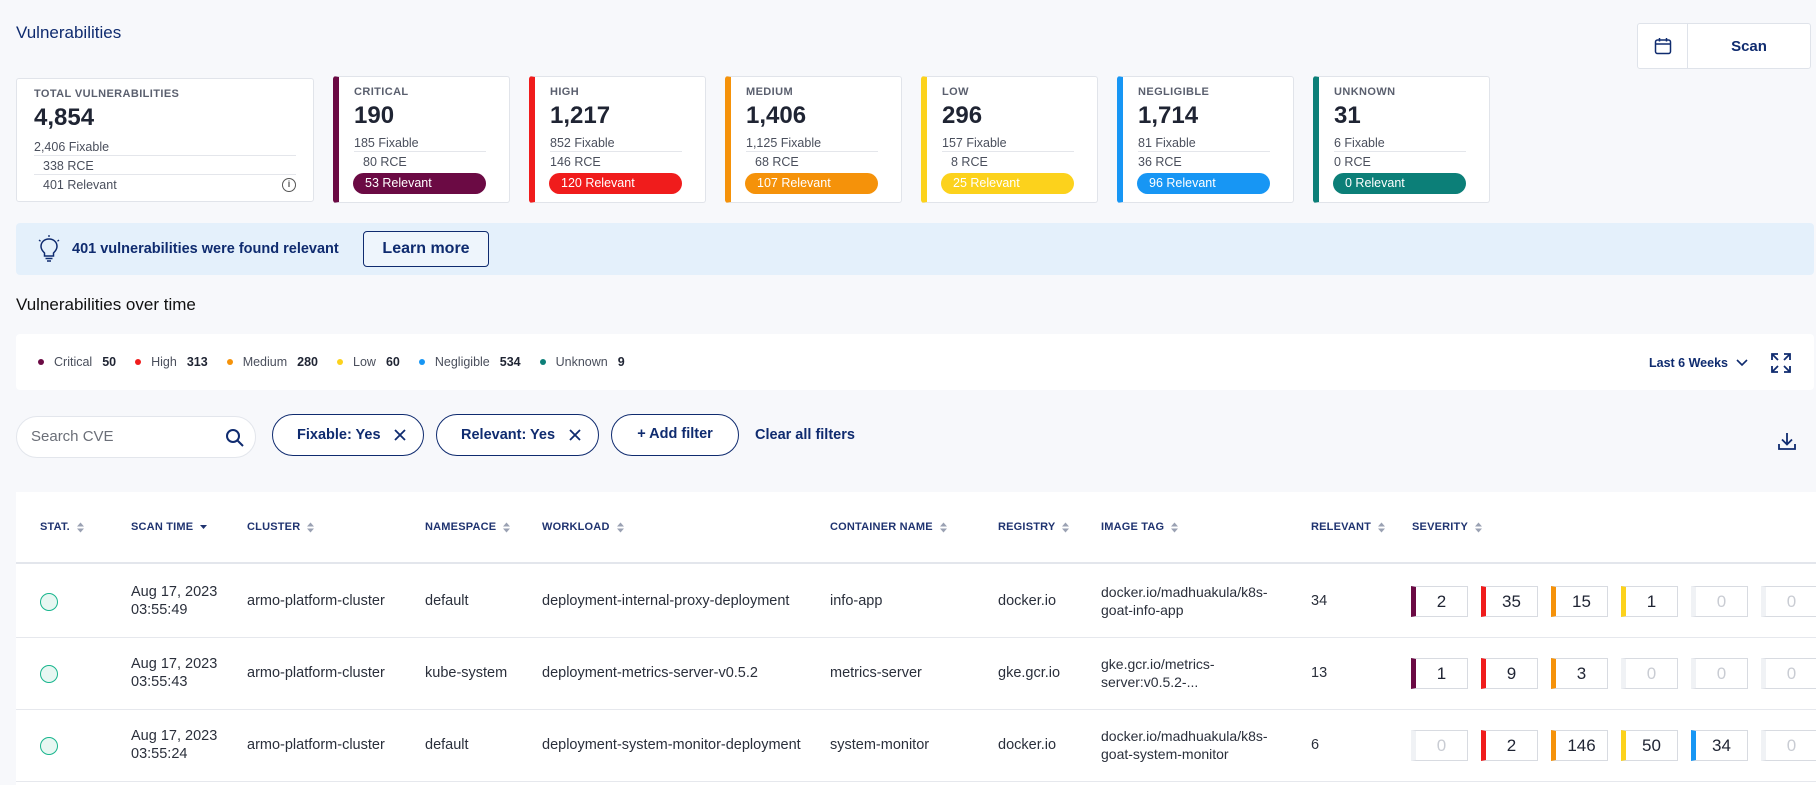 The image size is (1816, 785). I want to click on relevant-cell: 13, so click(1319, 673).